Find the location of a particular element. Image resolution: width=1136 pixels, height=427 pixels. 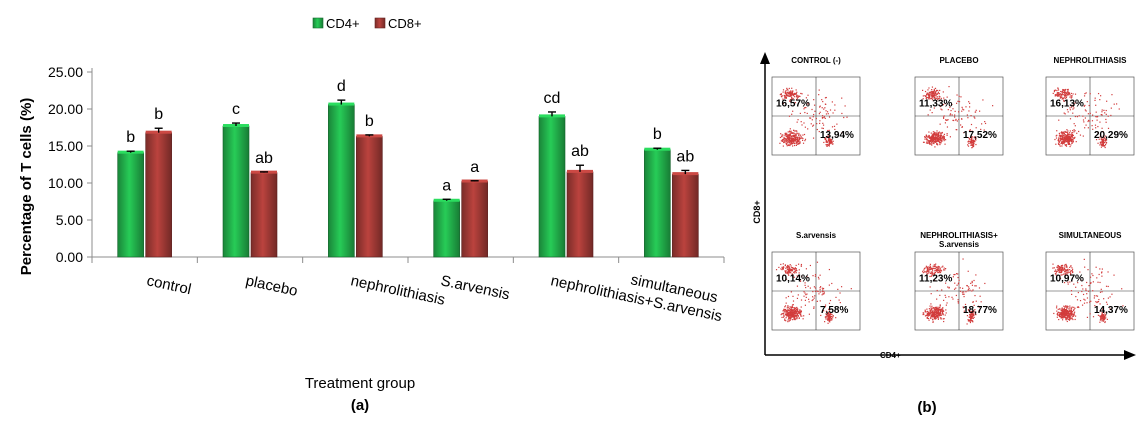

significance-letter: b is located at coordinates (158, 114).